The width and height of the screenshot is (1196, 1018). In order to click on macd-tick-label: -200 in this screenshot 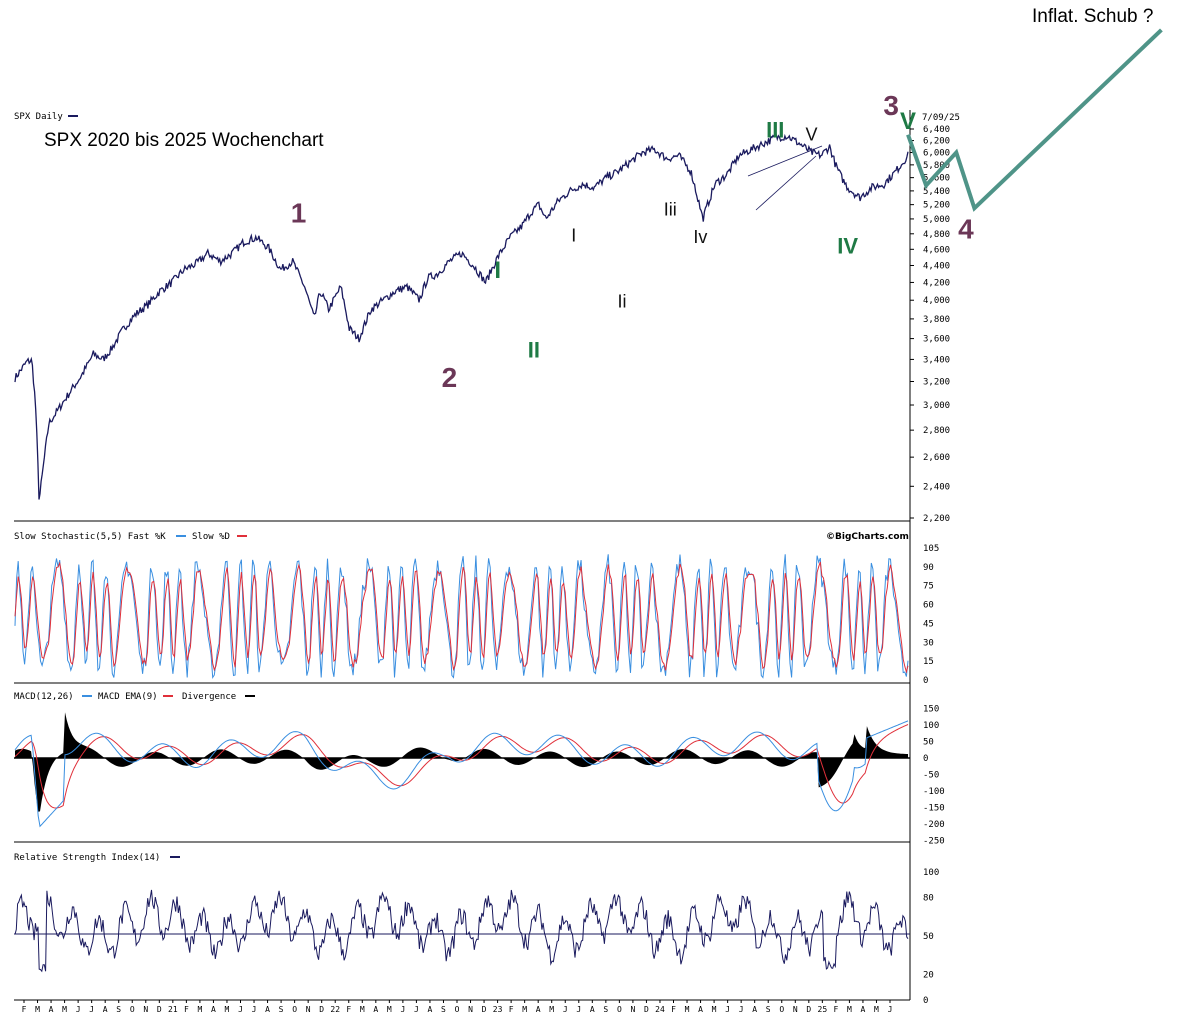, I will do `click(934, 825)`.